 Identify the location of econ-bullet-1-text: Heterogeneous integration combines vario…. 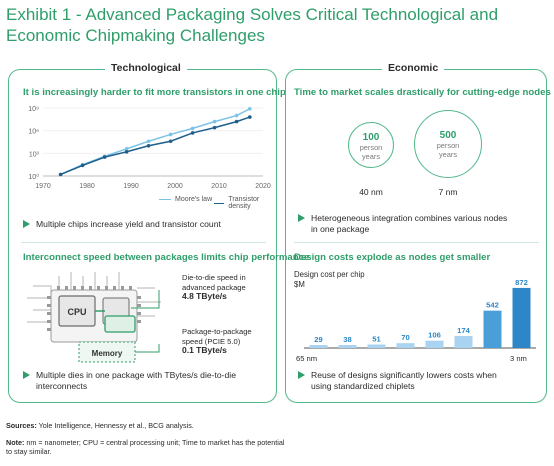
(409, 224).